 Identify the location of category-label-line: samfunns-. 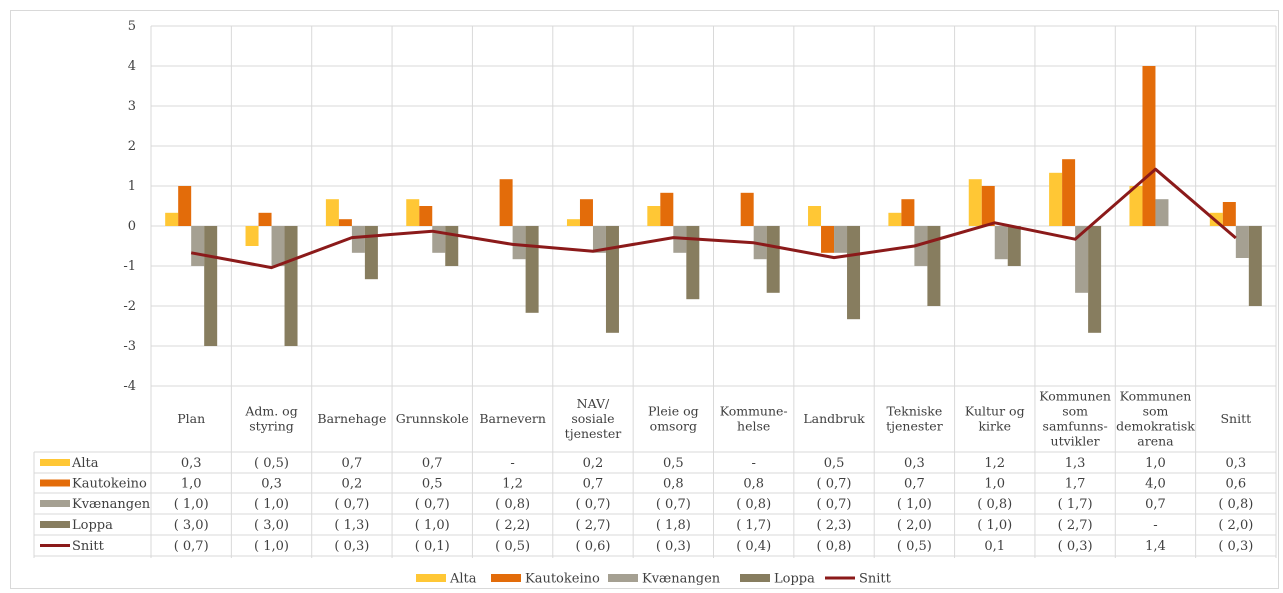
(1075, 426).